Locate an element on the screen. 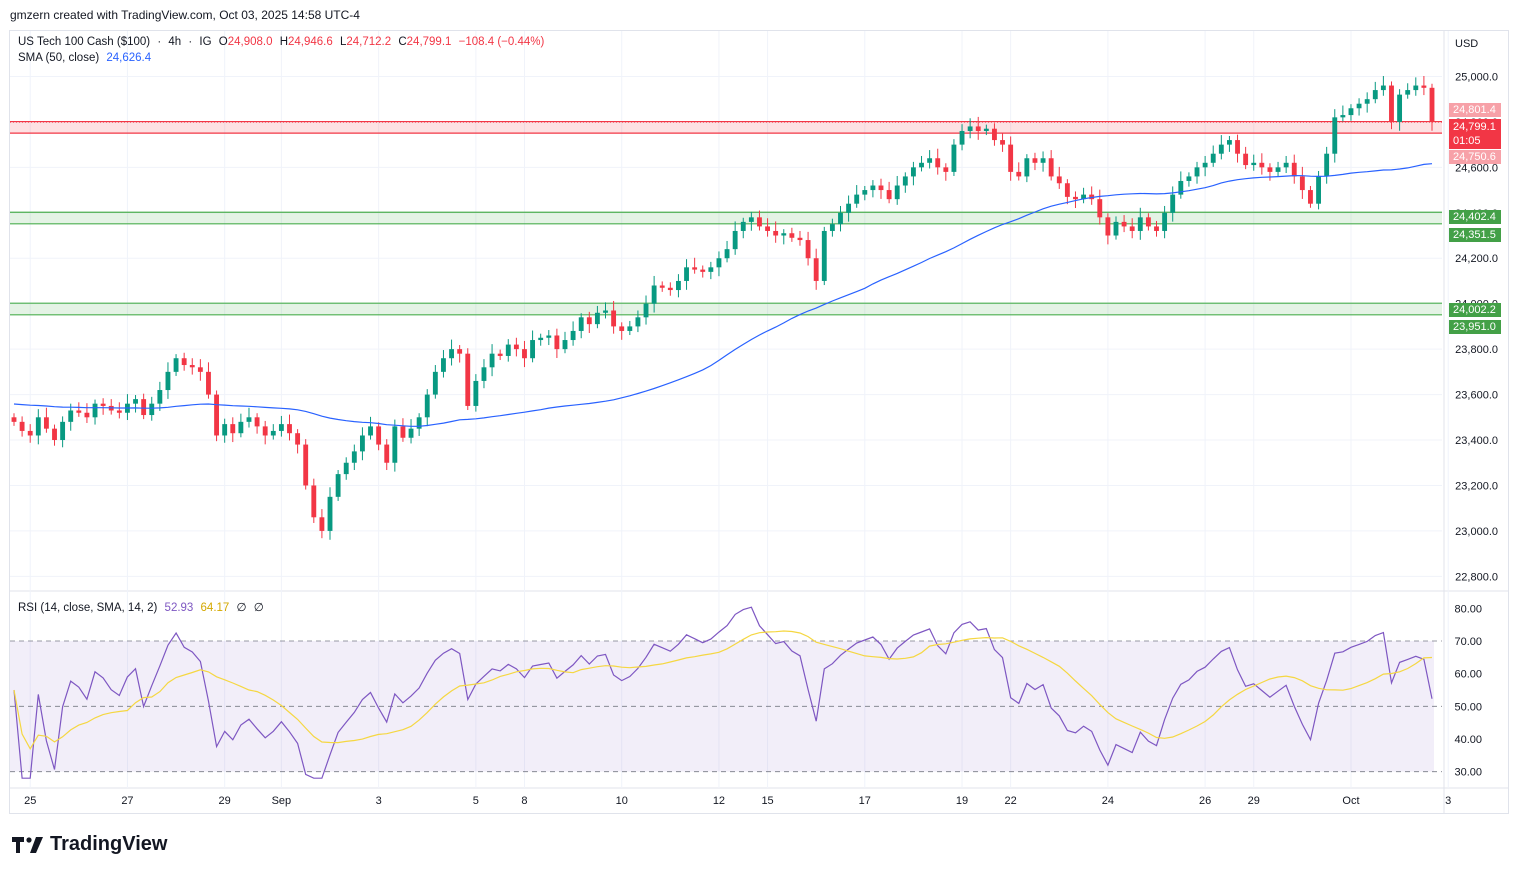 The width and height of the screenshot is (1519, 875). price-tick-label: 23,600.0 is located at coordinates (1476, 396).